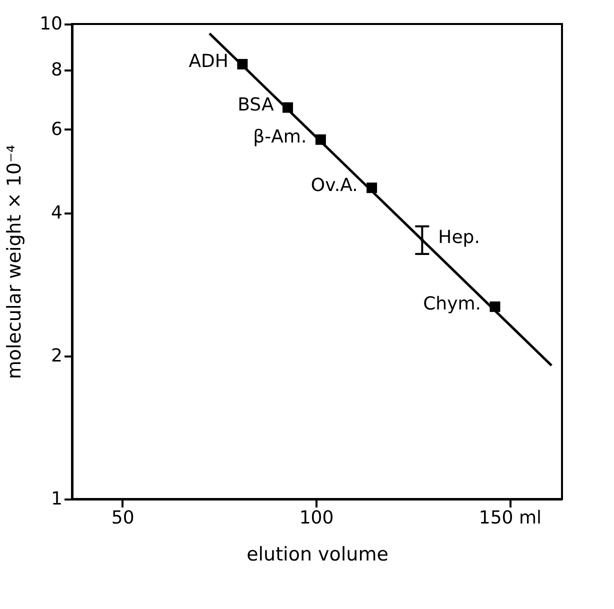 Image resolution: width=614 pixels, height=609 pixels. I want to click on x-tick-label: 150 ml, so click(510, 518).